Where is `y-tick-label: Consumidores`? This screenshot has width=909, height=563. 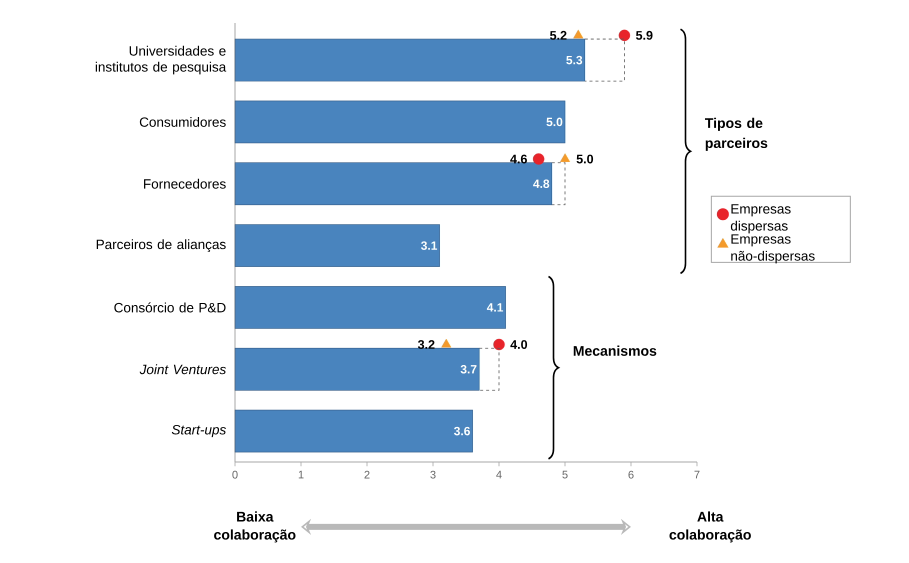 y-tick-label: Consumidores is located at coordinates (183, 121).